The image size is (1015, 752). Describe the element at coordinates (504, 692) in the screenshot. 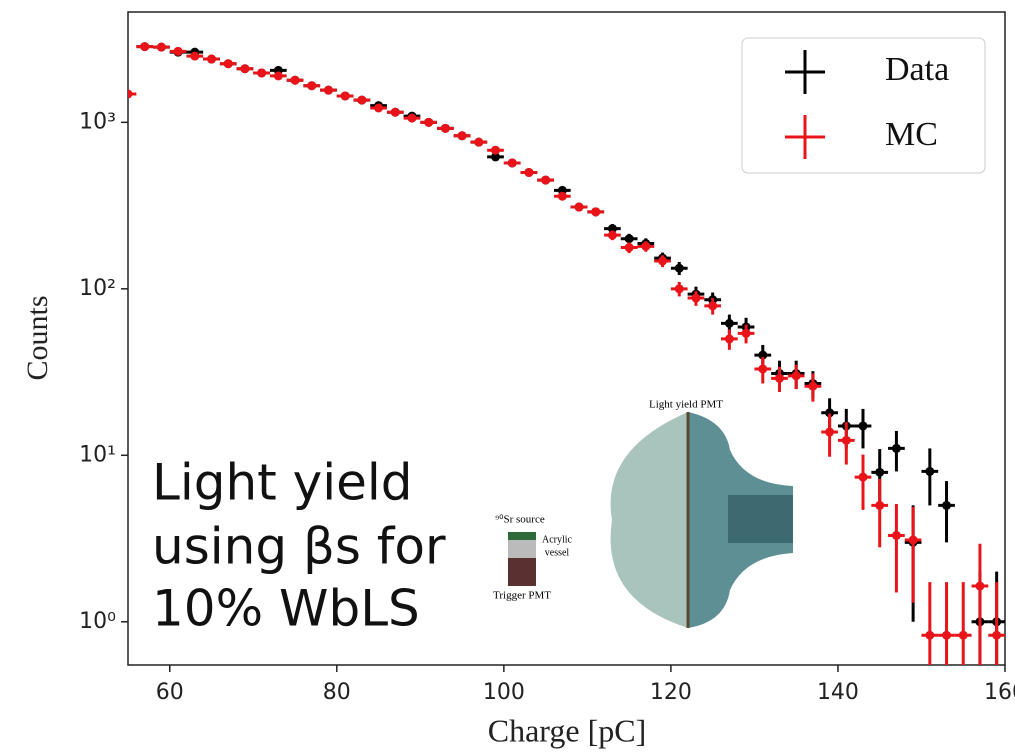

I see `x-tick-label: 100` at that location.